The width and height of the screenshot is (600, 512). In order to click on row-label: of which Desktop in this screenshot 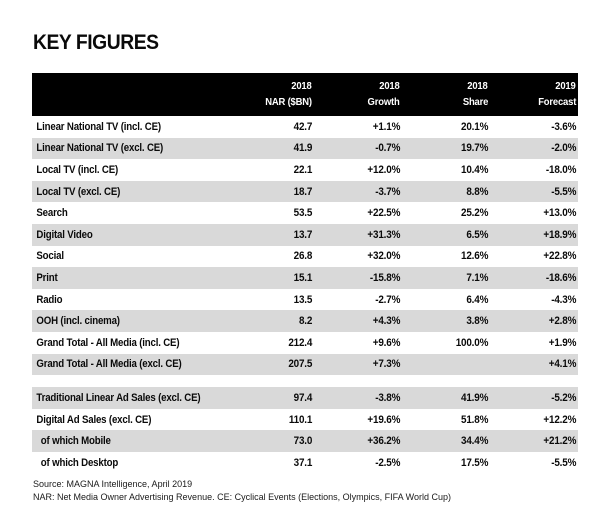, I will do `click(79, 462)`.